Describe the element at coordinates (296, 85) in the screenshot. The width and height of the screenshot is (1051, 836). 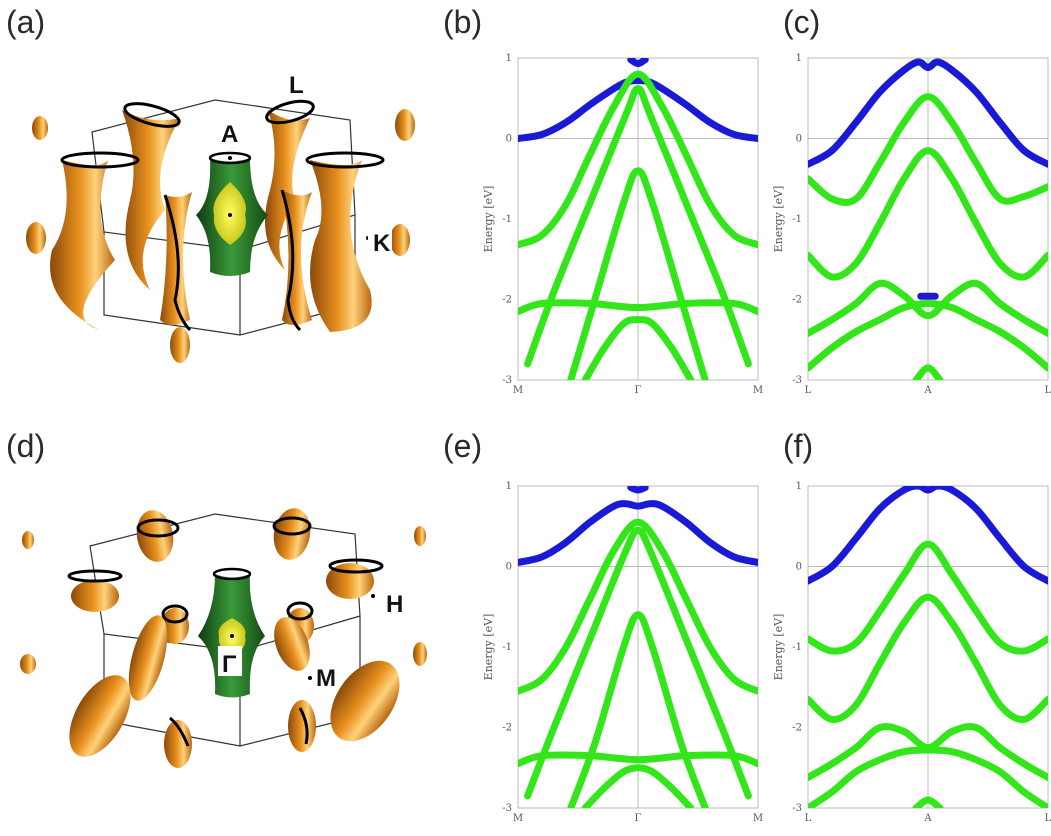
I see `hs-label-L: L` at that location.